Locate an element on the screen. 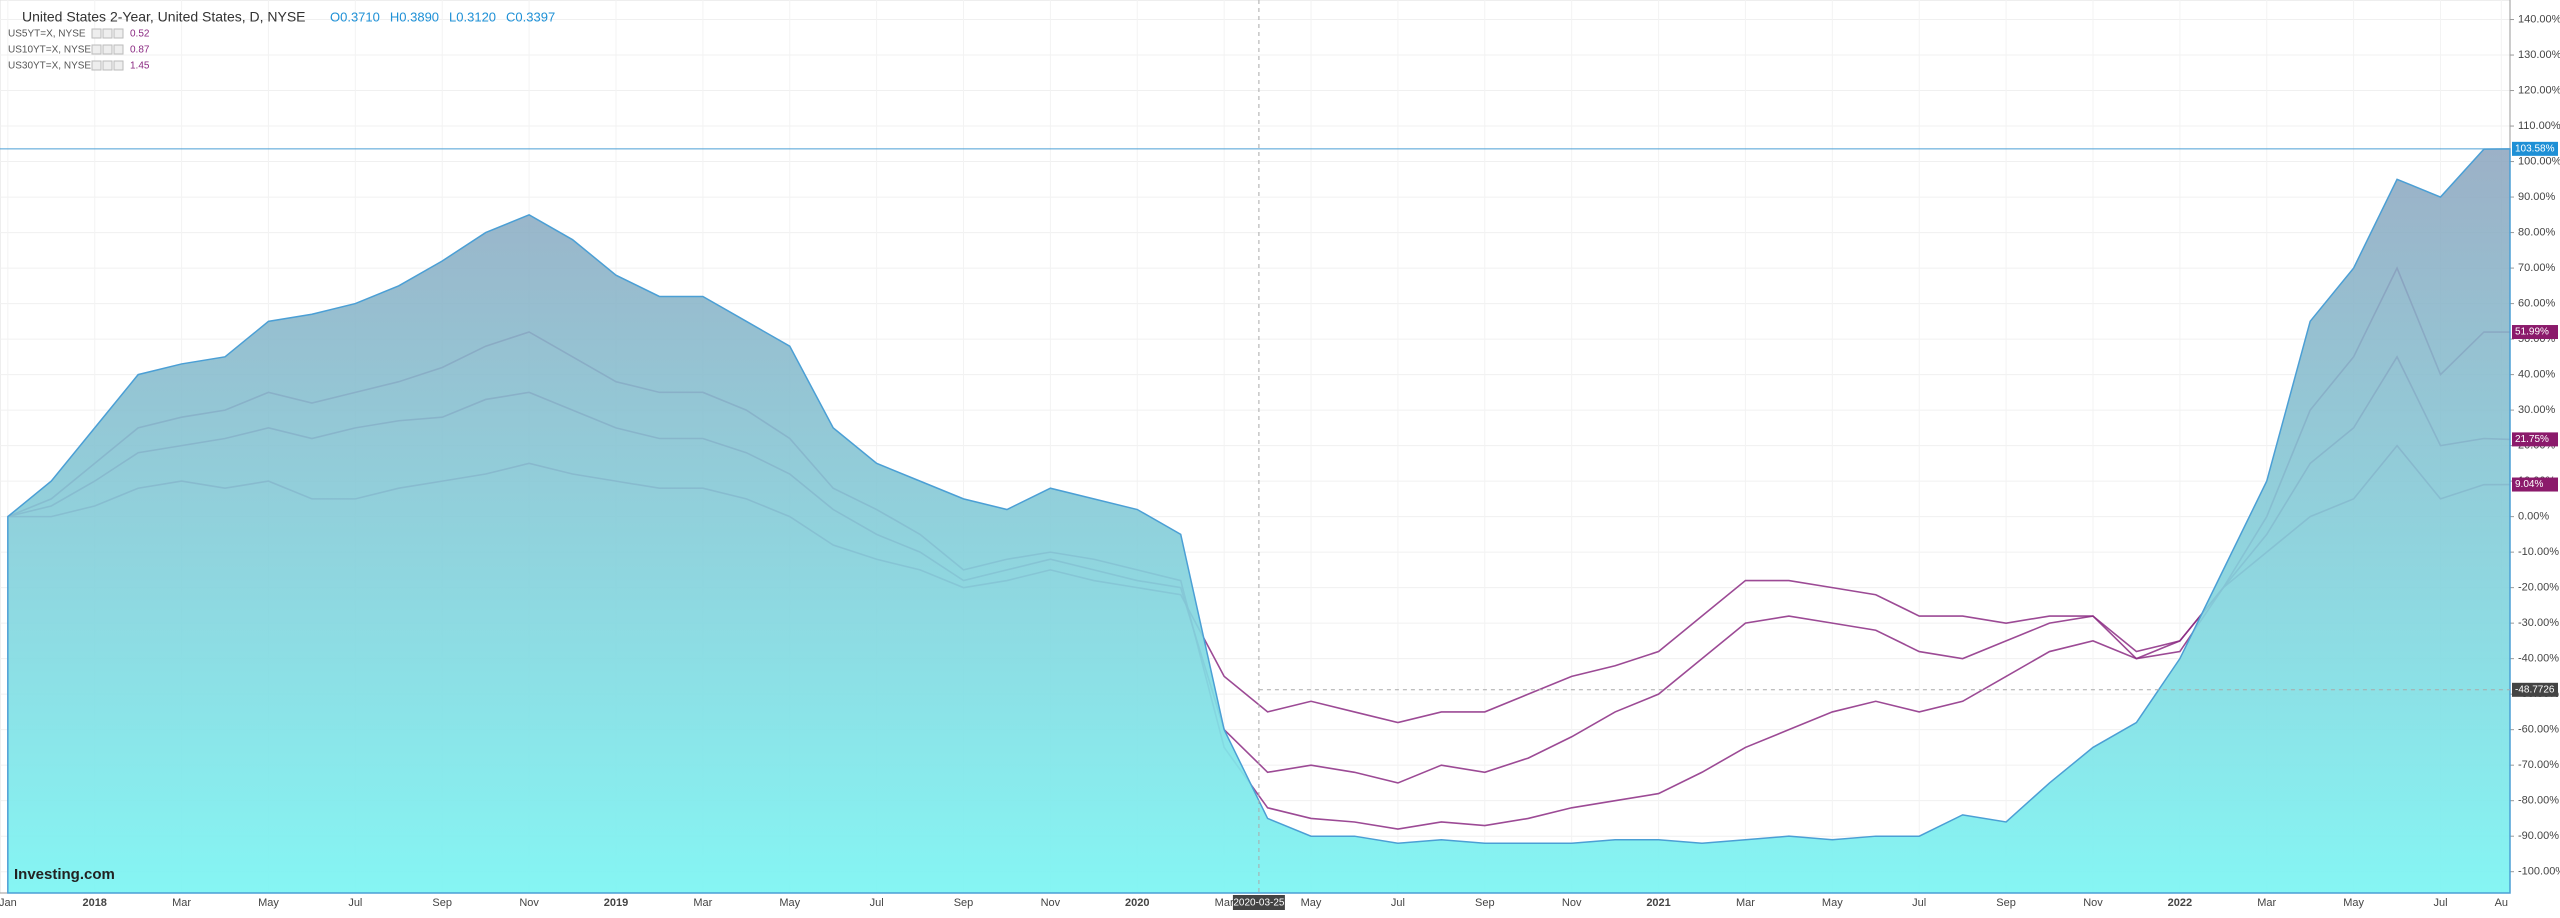  y-tick-label: -60.00% is located at coordinates (2538, 730).